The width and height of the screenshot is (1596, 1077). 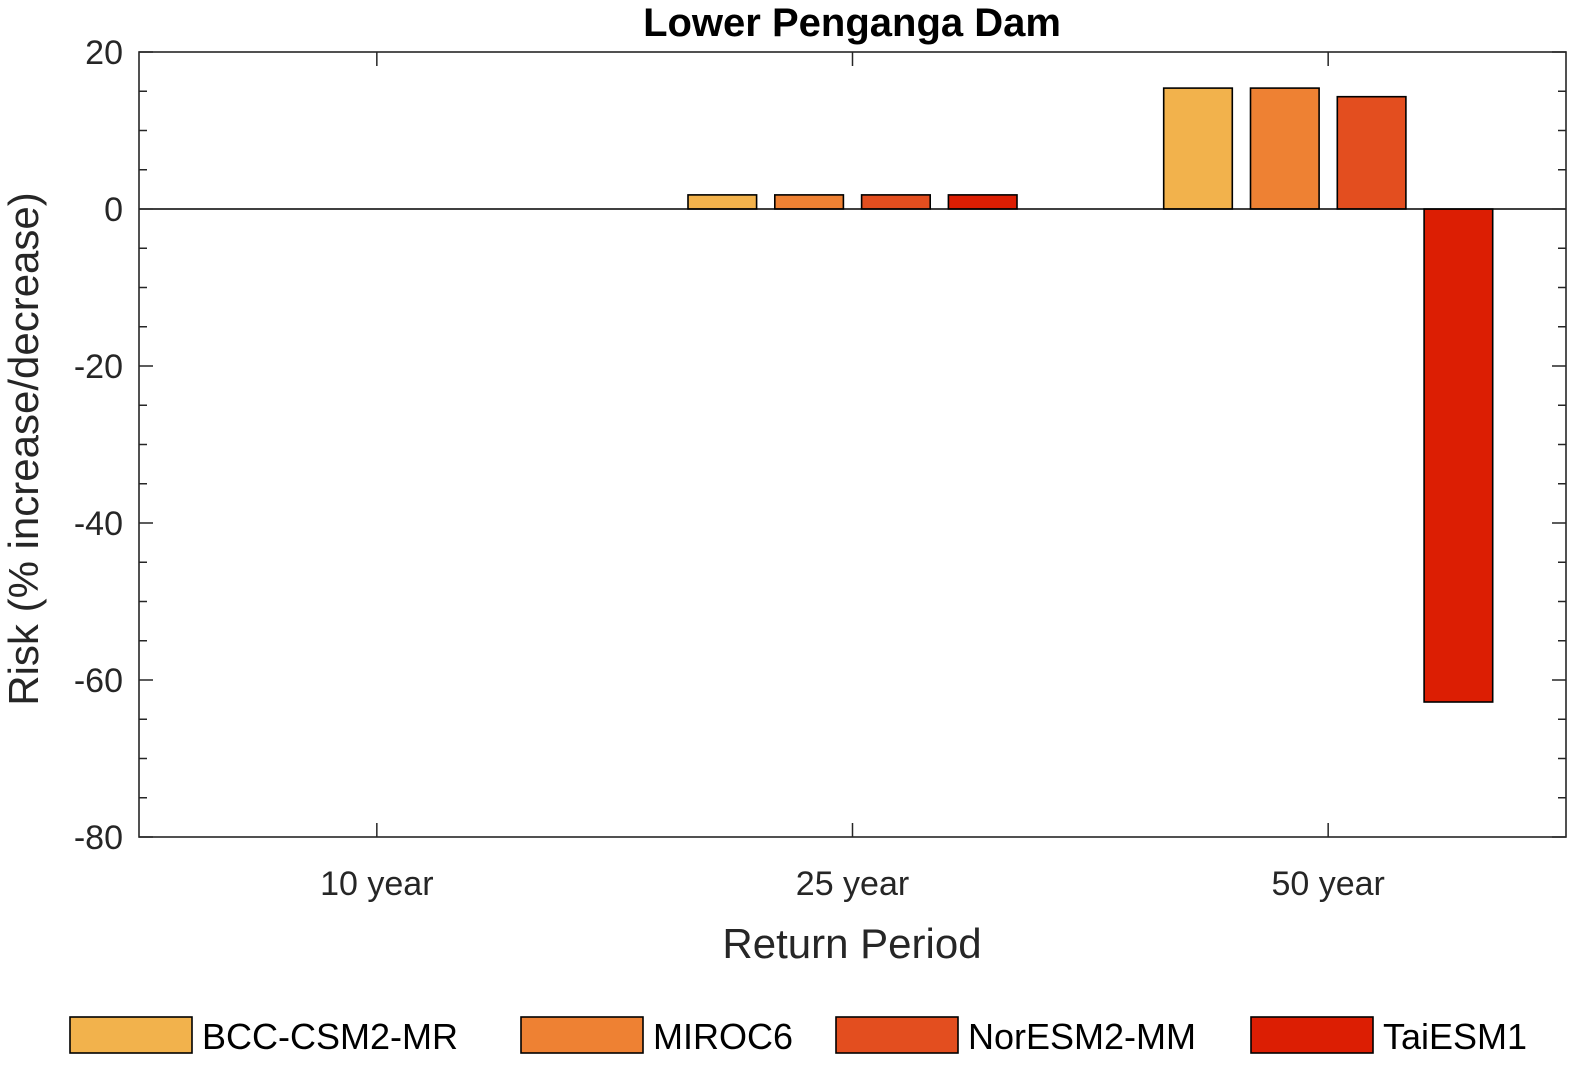 I want to click on legend-label-taiesm1: TaiESM1, so click(x=1455, y=1036).